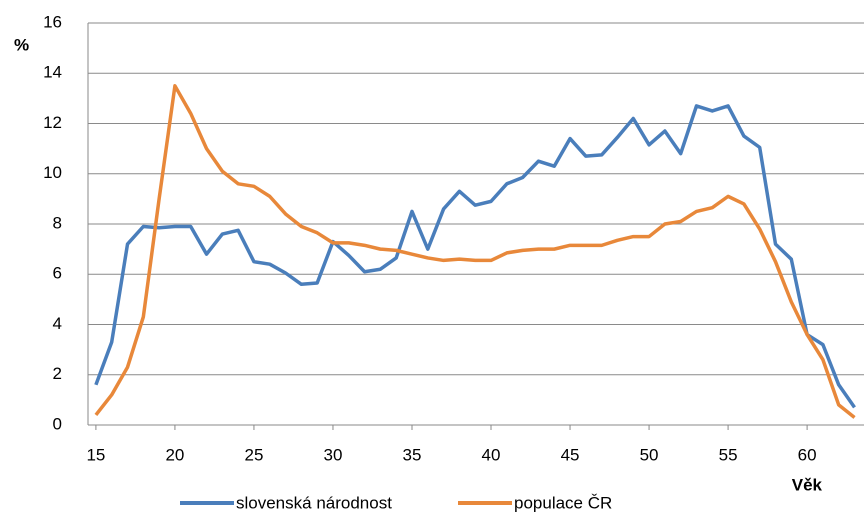 The height and width of the screenshot is (516, 864). Describe the element at coordinates (253, 454) in the screenshot. I see `x-tick-label: 25` at that location.